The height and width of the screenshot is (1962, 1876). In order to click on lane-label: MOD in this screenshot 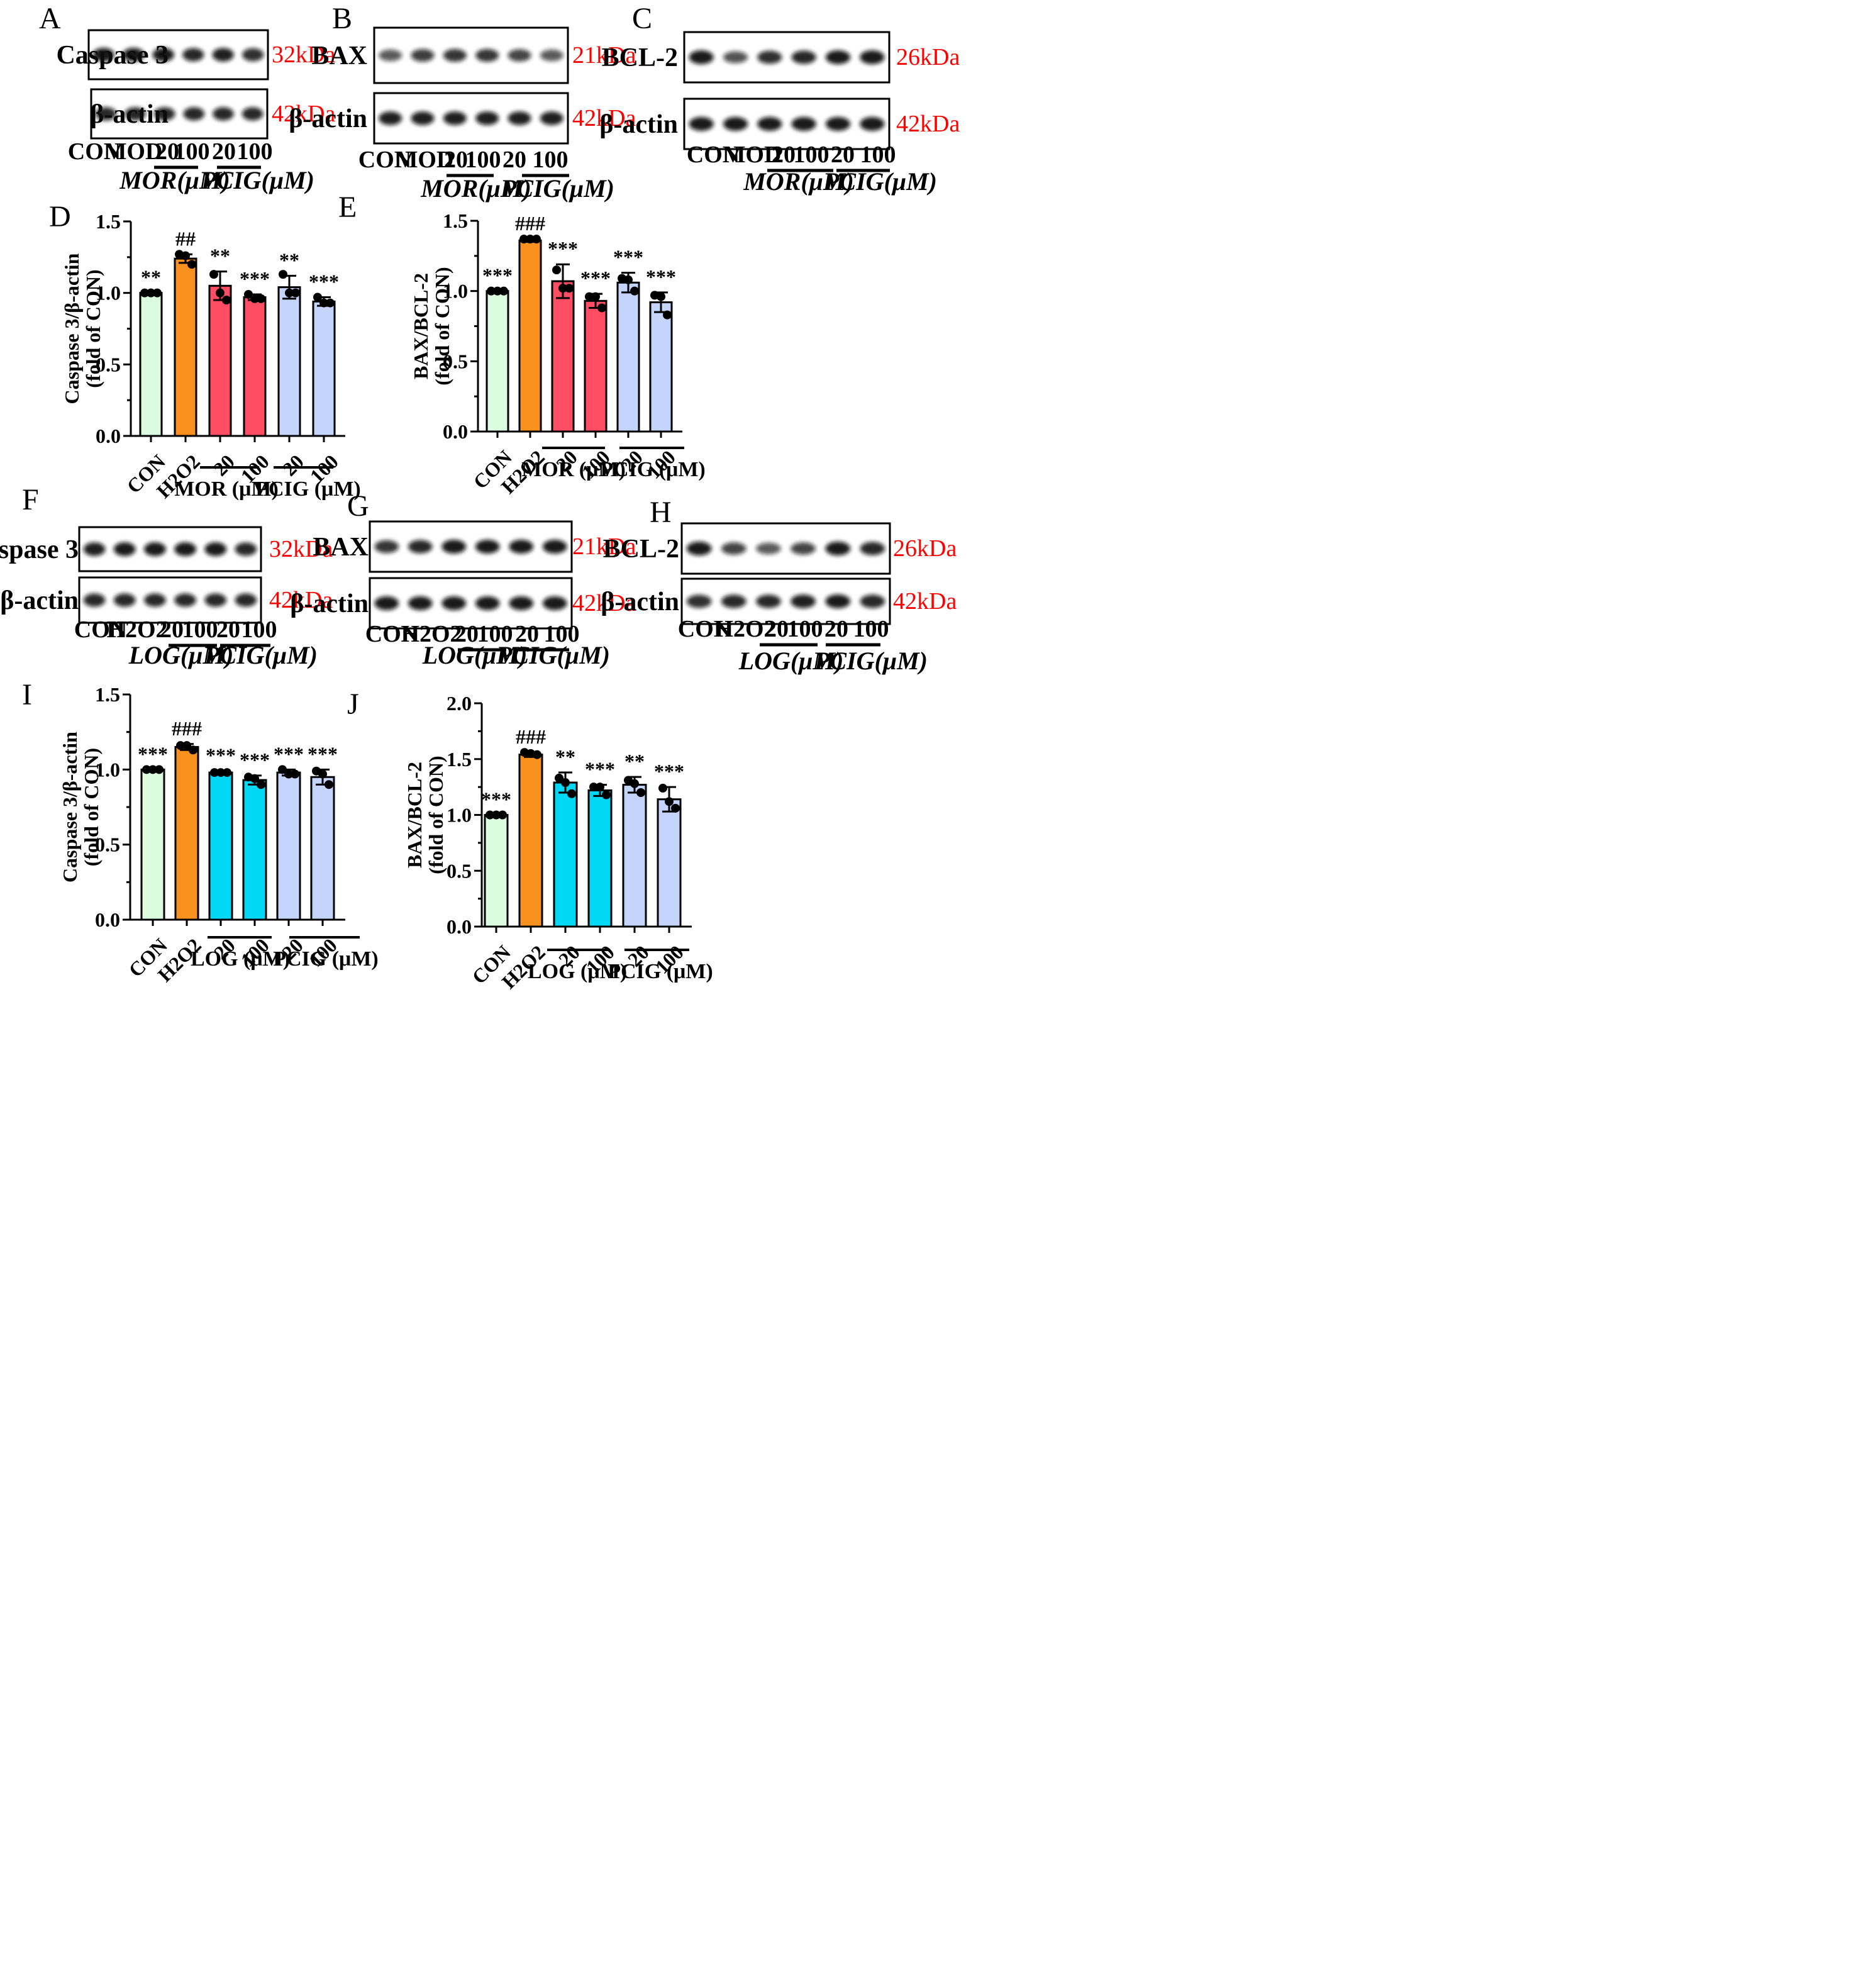, I will do `click(752, 155)`.